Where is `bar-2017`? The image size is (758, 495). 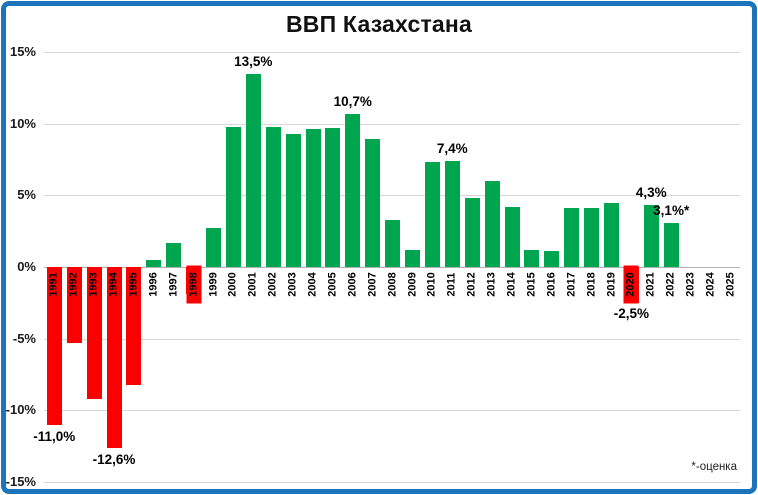
bar-2017 is located at coordinates (572, 237).